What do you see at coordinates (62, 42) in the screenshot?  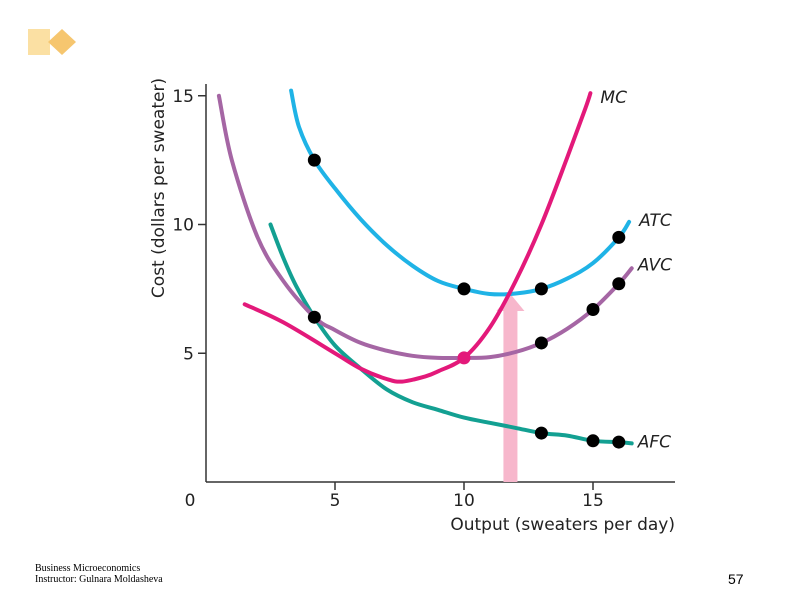 I see `logo-diamond` at bounding box center [62, 42].